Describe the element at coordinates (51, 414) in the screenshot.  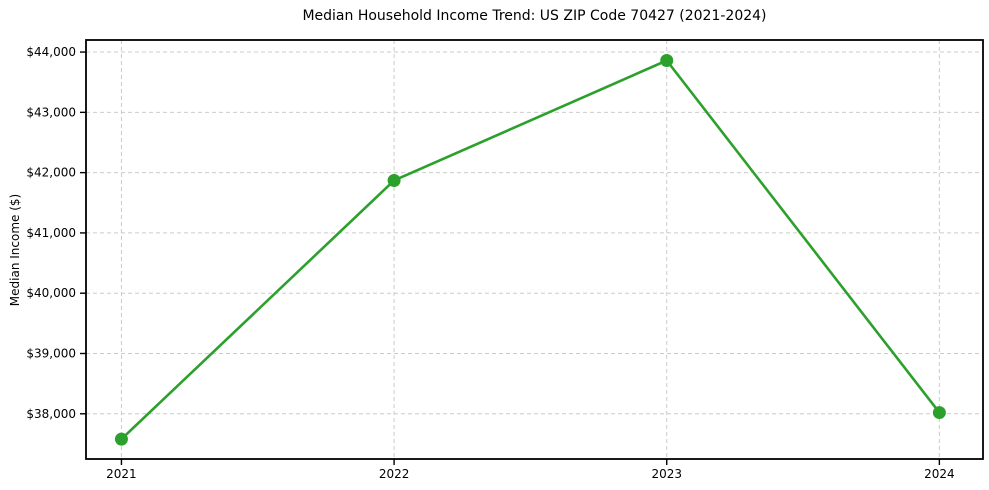
I see `y-tick-label: $38,000` at that location.